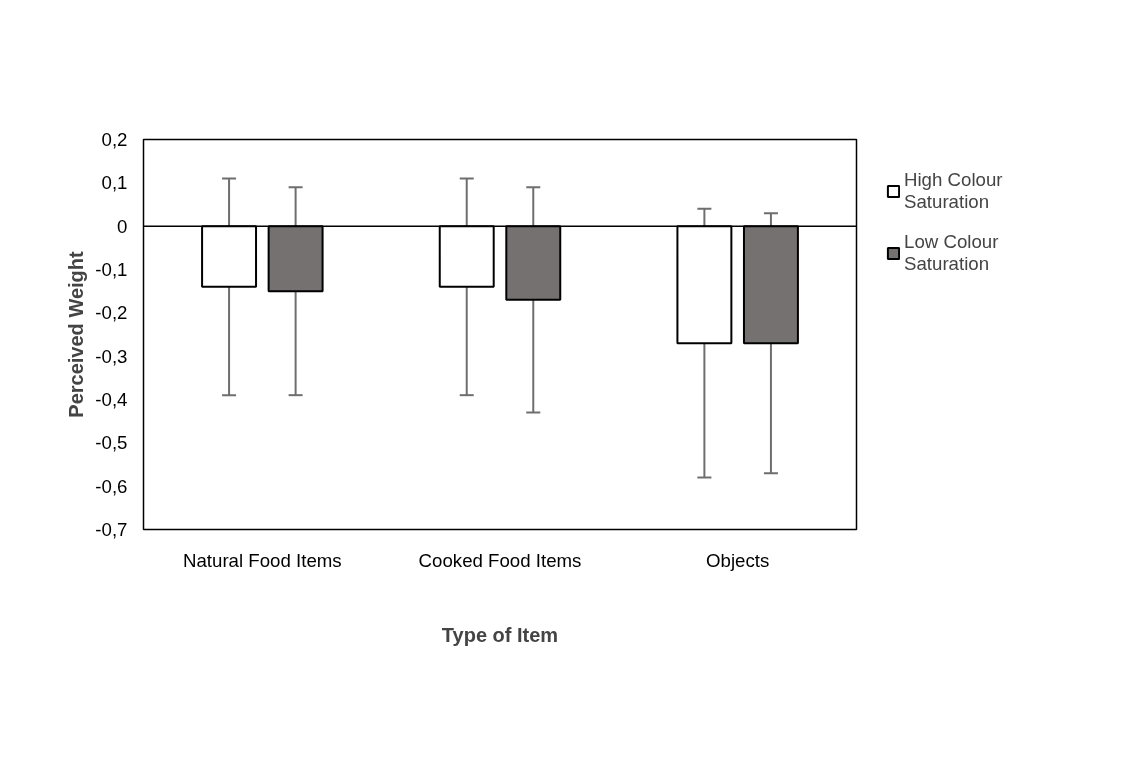 This screenshot has height=757, width=1135. I want to click on y-tick-label: -0,7, so click(111, 529).